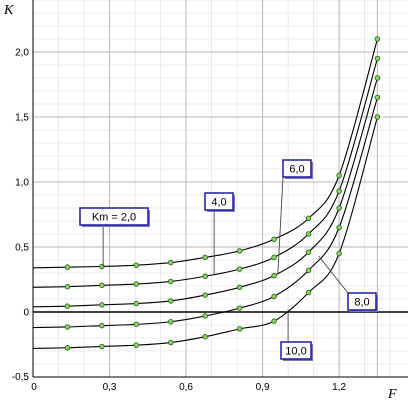 Image resolution: width=408 pixels, height=403 pixels. What do you see at coordinates (21, 377) in the screenshot?
I see `y-tick-label: -0,5` at bounding box center [21, 377].